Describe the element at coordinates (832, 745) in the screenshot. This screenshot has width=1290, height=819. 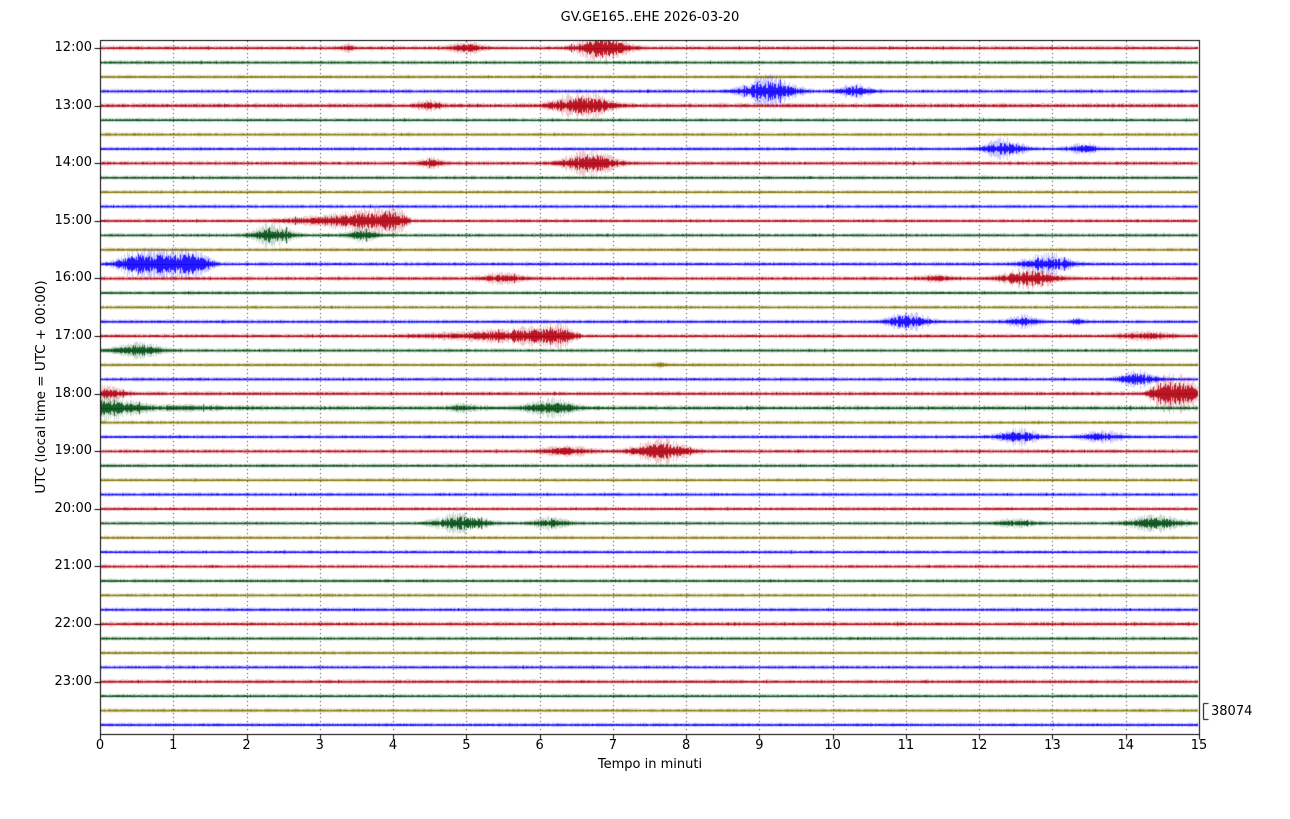
I see `x-tick-label: 10` at that location.